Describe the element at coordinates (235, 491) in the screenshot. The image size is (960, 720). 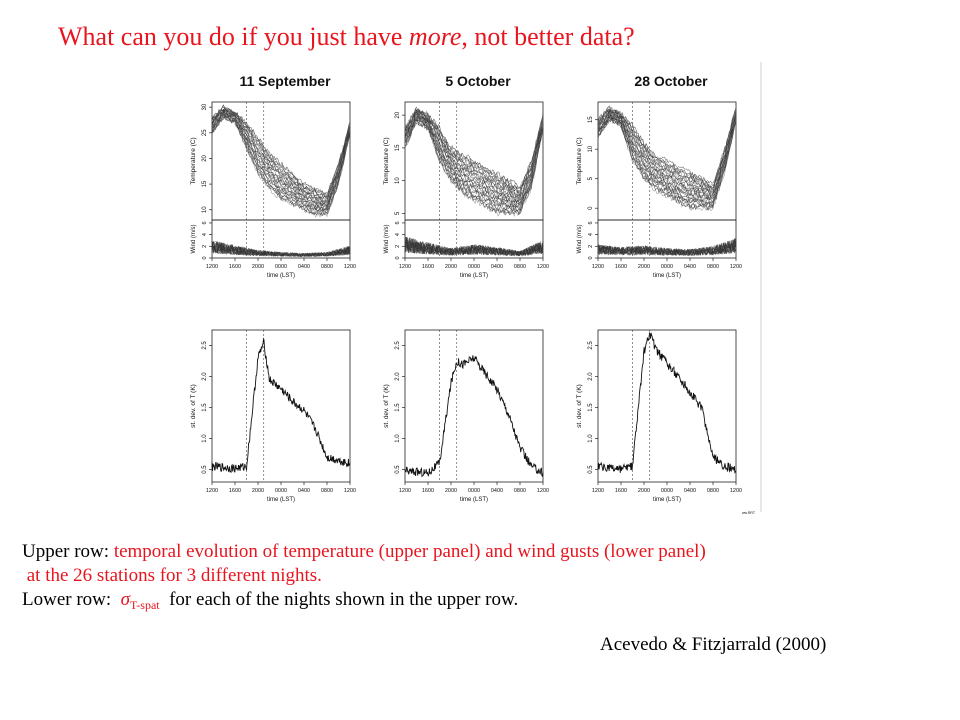
I see `lower-xtick-label-0-1: 1600` at that location.